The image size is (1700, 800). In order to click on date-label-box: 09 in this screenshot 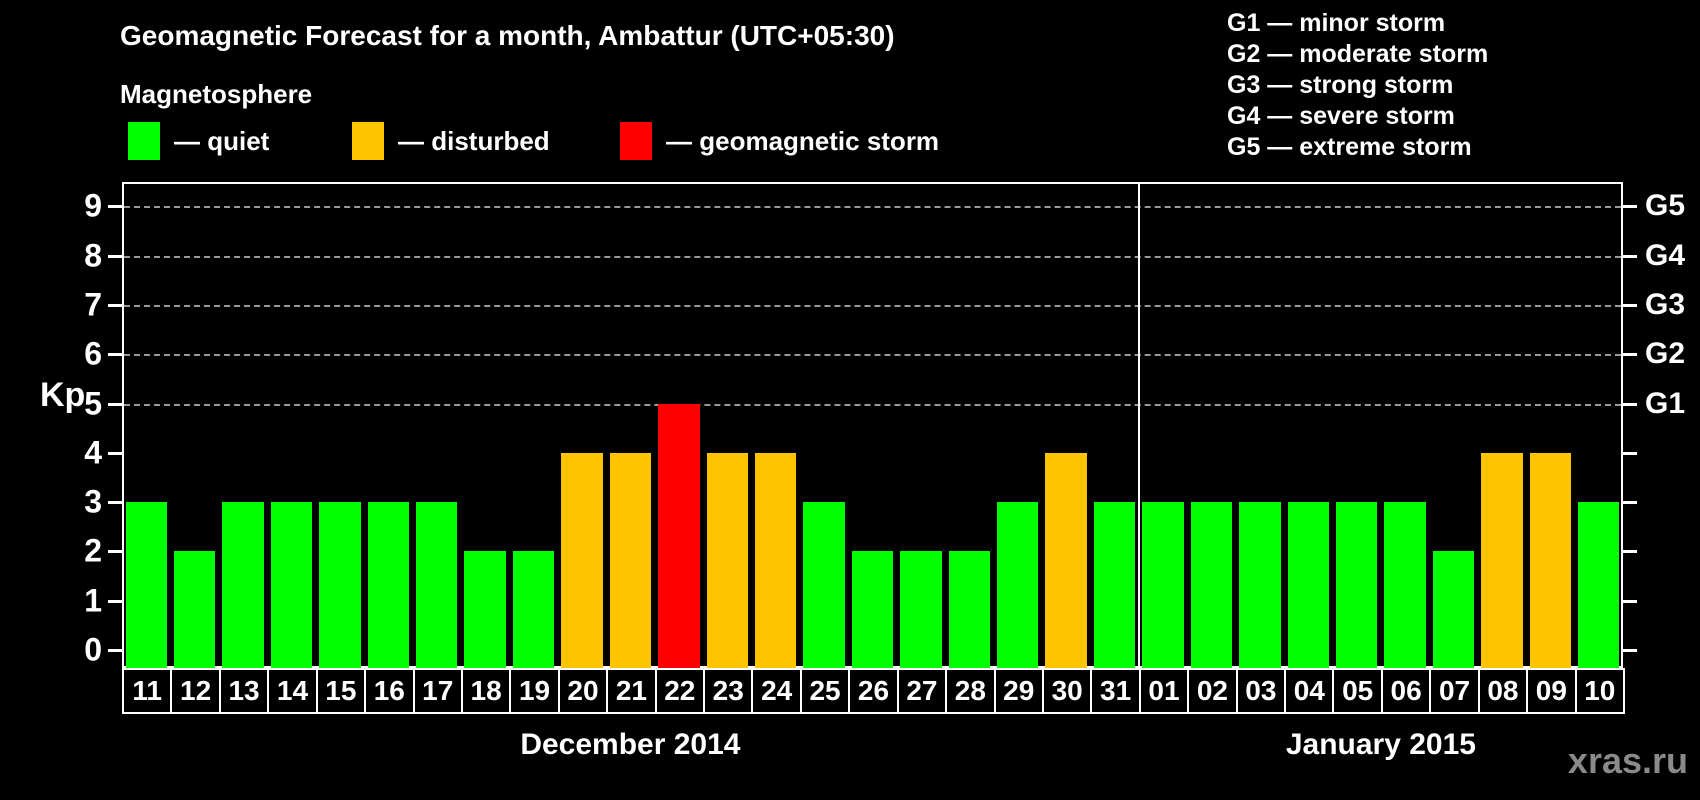, I will do `click(1551, 691)`.